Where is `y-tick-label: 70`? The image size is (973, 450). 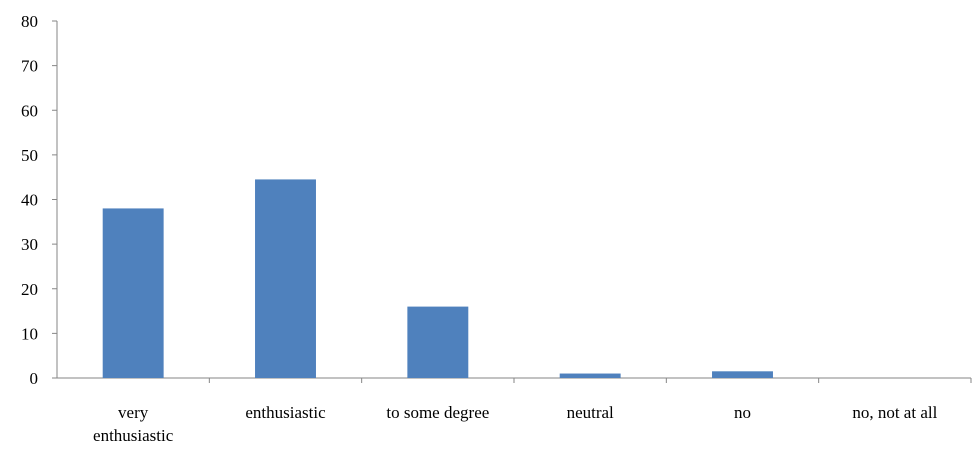
y-tick-label: 70 is located at coordinates (29, 66).